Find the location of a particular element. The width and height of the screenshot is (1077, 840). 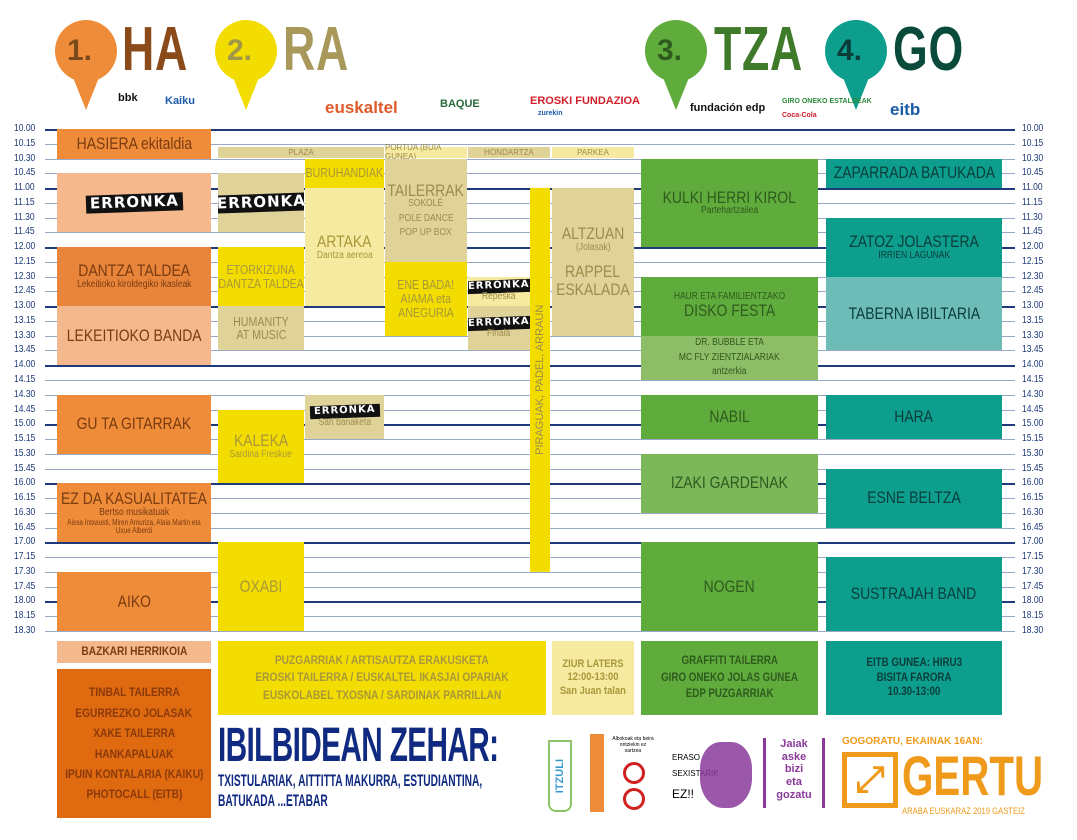

gertu-logo-text: GERTU is located at coordinates (973, 775).